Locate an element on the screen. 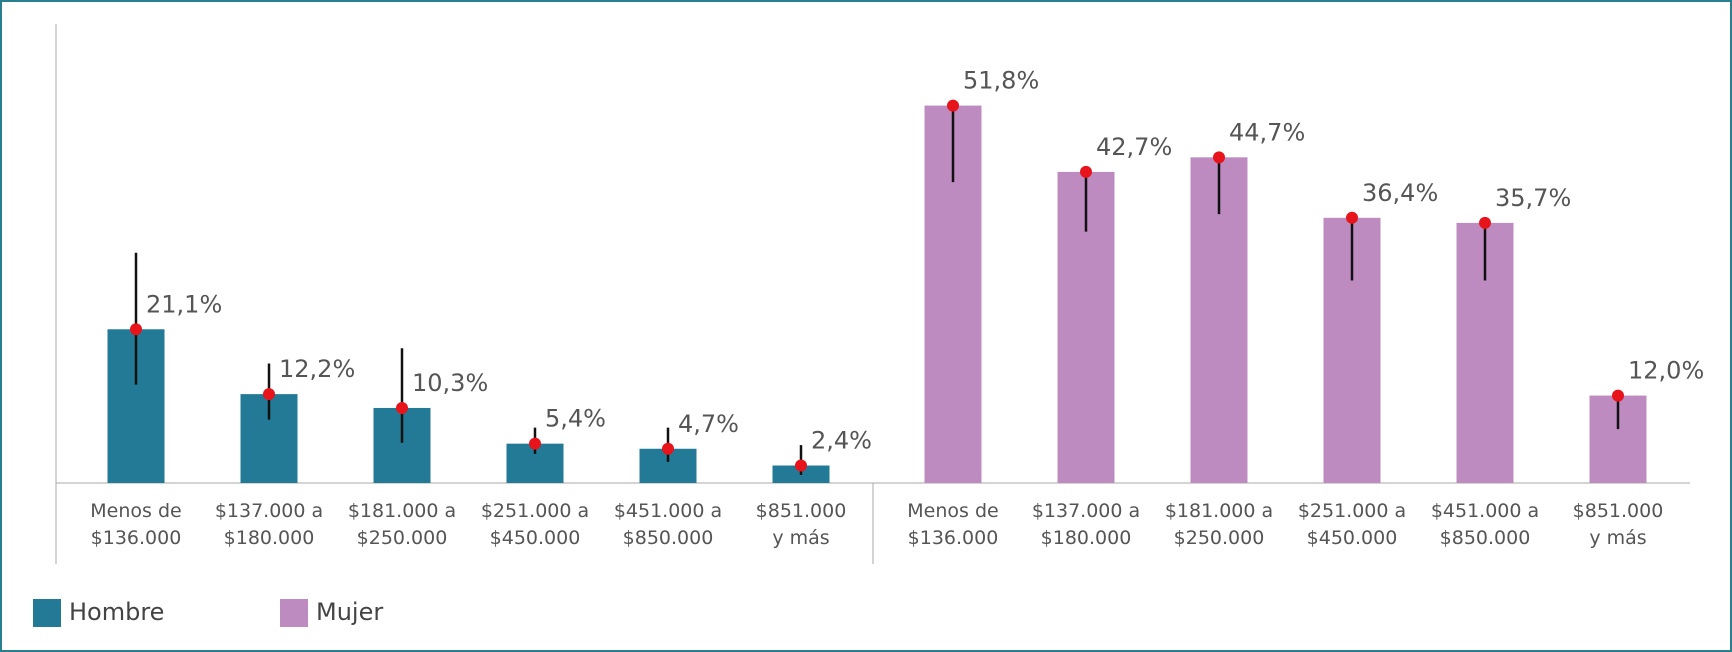  value-label: 5,4% is located at coordinates (575, 419).